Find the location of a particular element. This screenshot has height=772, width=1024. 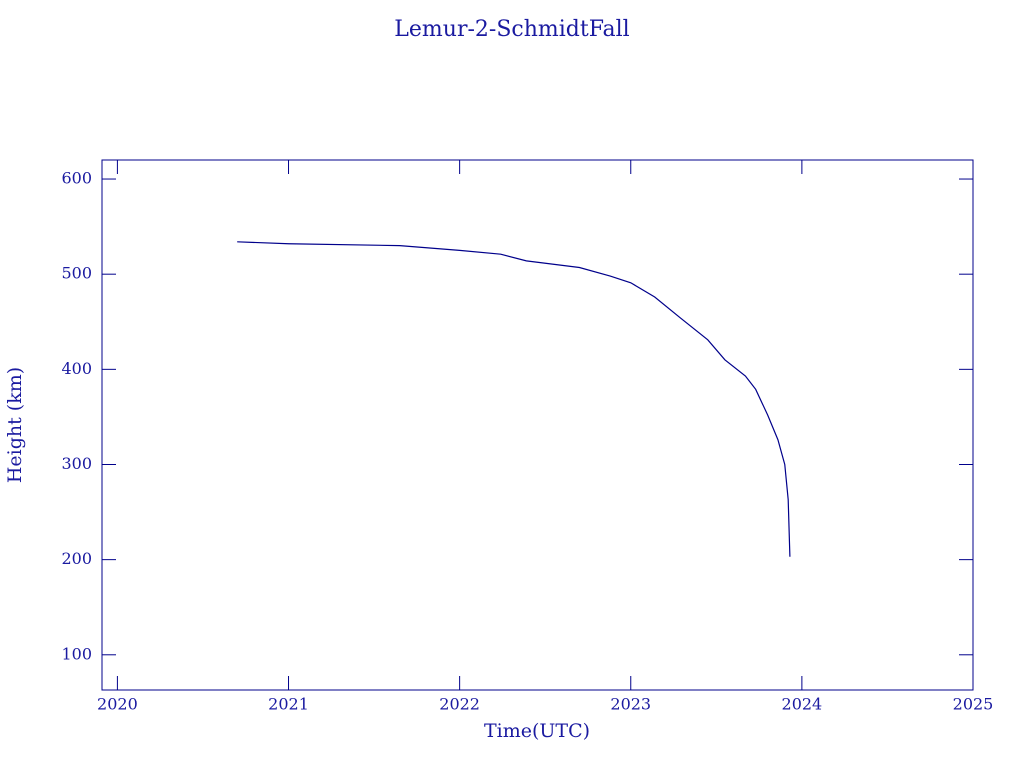

chart-title: Lemur-2-SchmidtFall is located at coordinates (511, 29).